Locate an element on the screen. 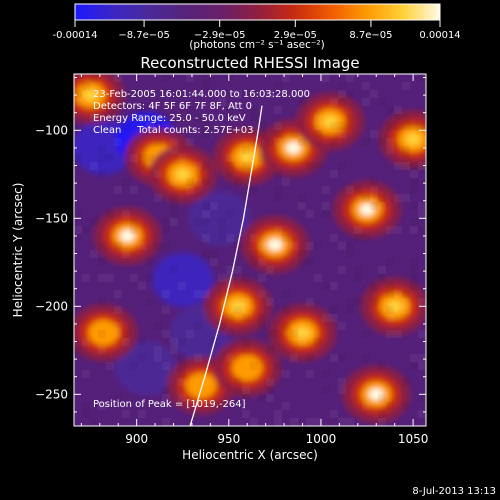 The image size is (500, 500). annotation-clean: Clean Total counts: 2.57E+03 is located at coordinates (173, 130).